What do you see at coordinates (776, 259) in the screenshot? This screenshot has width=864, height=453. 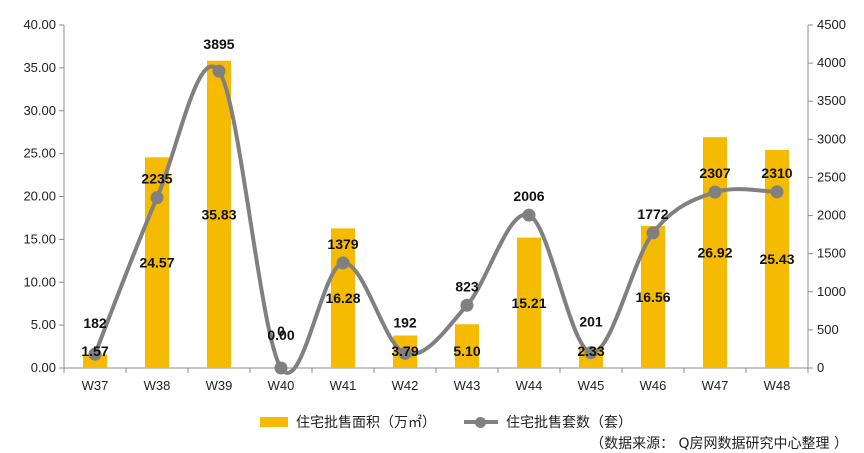 I see `bar-data-label: 25.43` at bounding box center [776, 259].